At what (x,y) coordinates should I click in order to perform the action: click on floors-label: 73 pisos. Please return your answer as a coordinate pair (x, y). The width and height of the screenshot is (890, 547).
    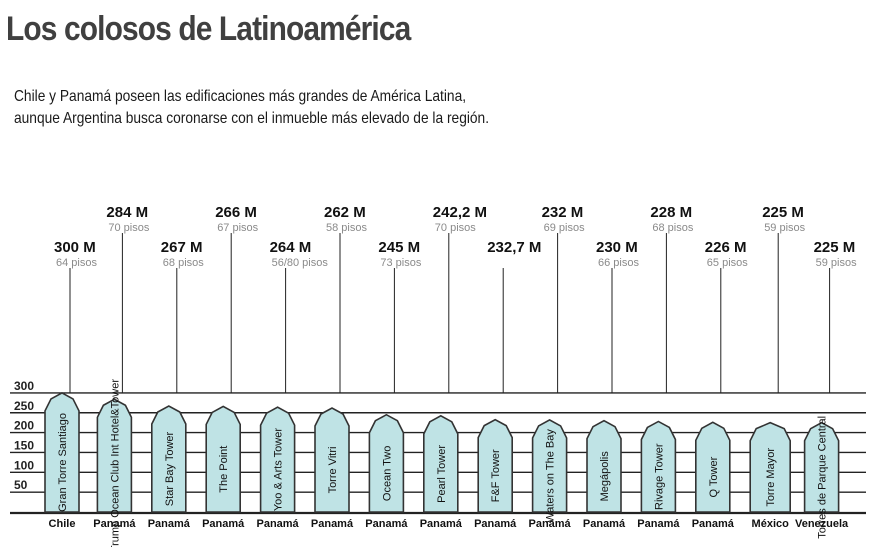
    Looking at the image, I should click on (400, 263).